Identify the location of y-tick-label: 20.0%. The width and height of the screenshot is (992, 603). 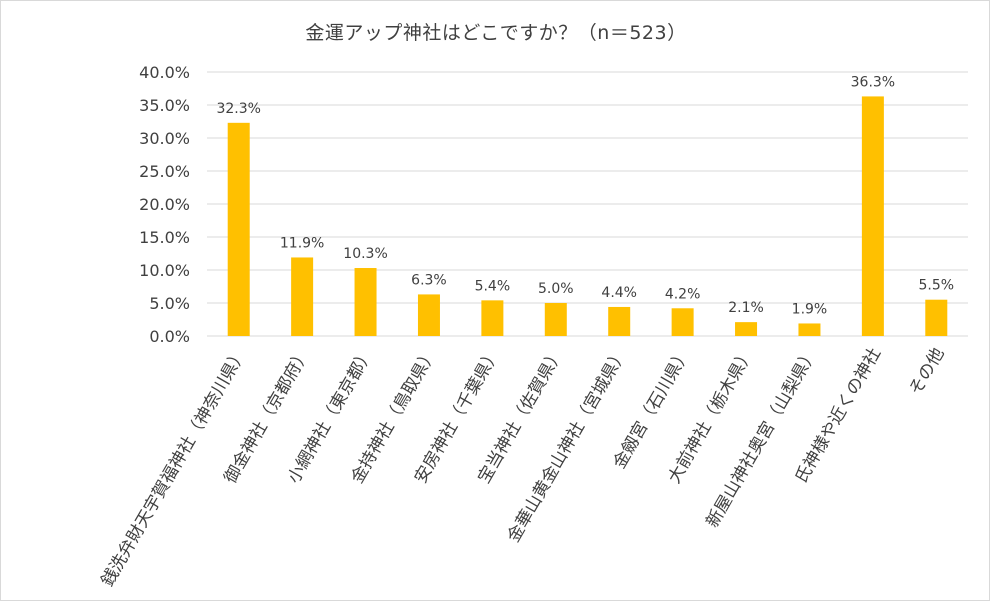
(164, 204).